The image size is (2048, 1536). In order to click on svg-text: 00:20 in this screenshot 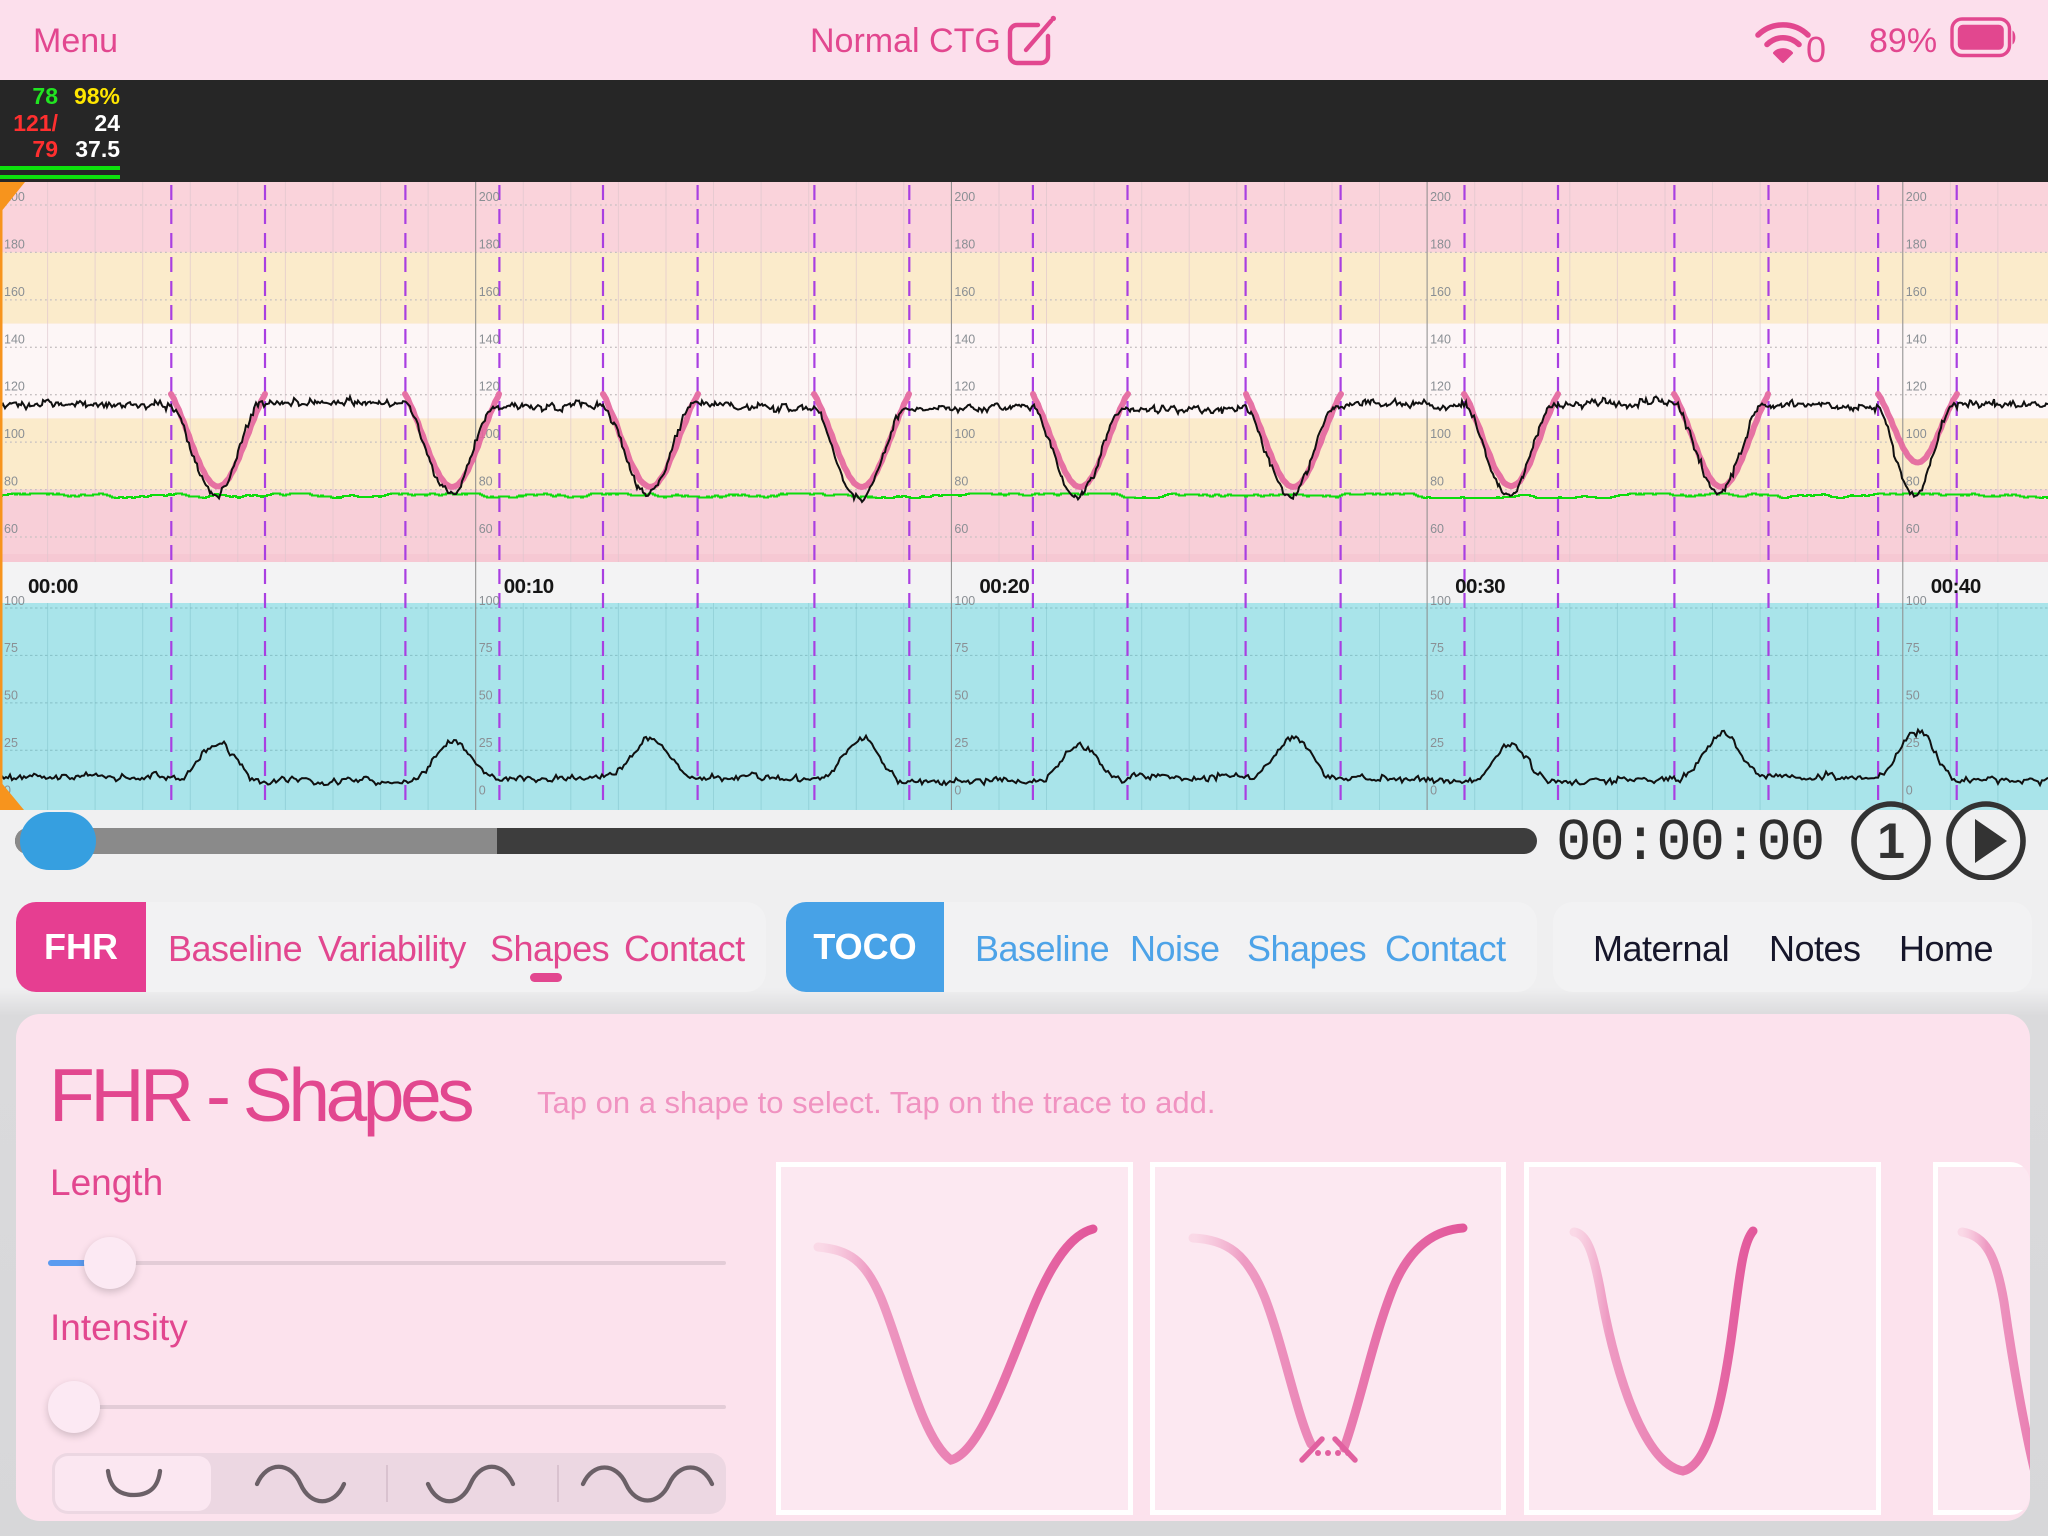, I will do `click(1004, 586)`.